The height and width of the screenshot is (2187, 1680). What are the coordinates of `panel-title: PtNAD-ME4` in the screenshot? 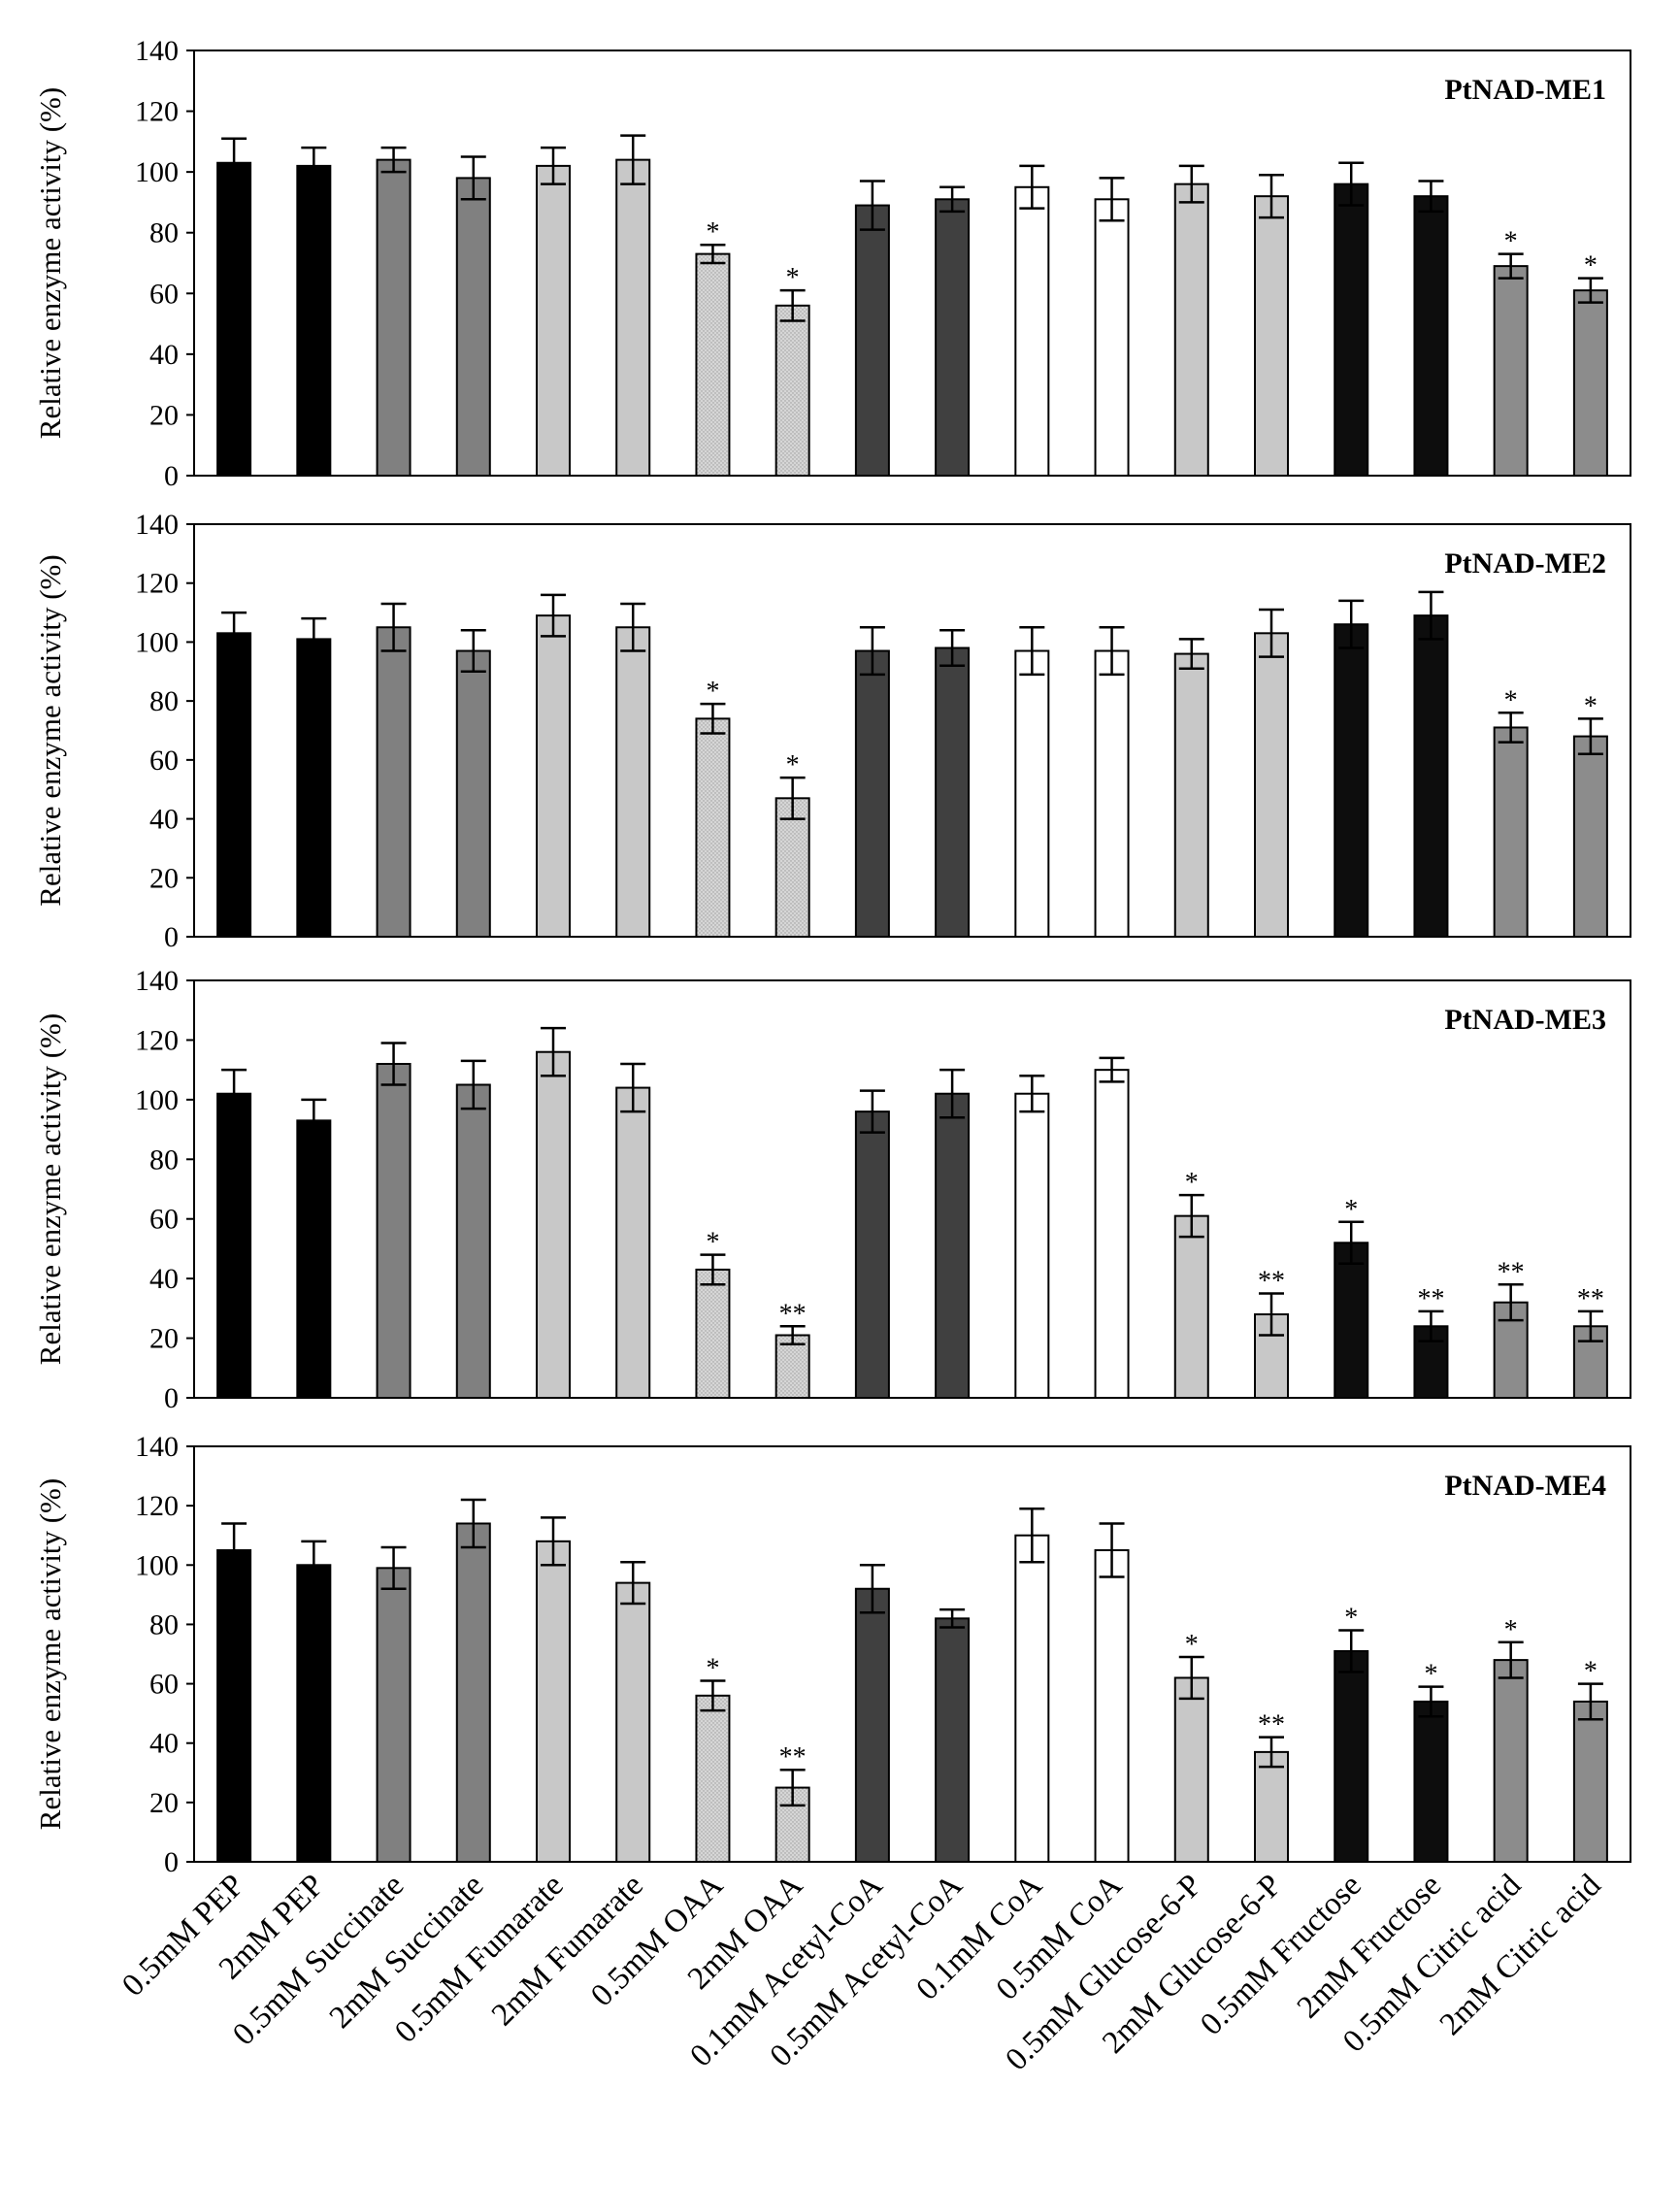 It's located at (1525, 1486).